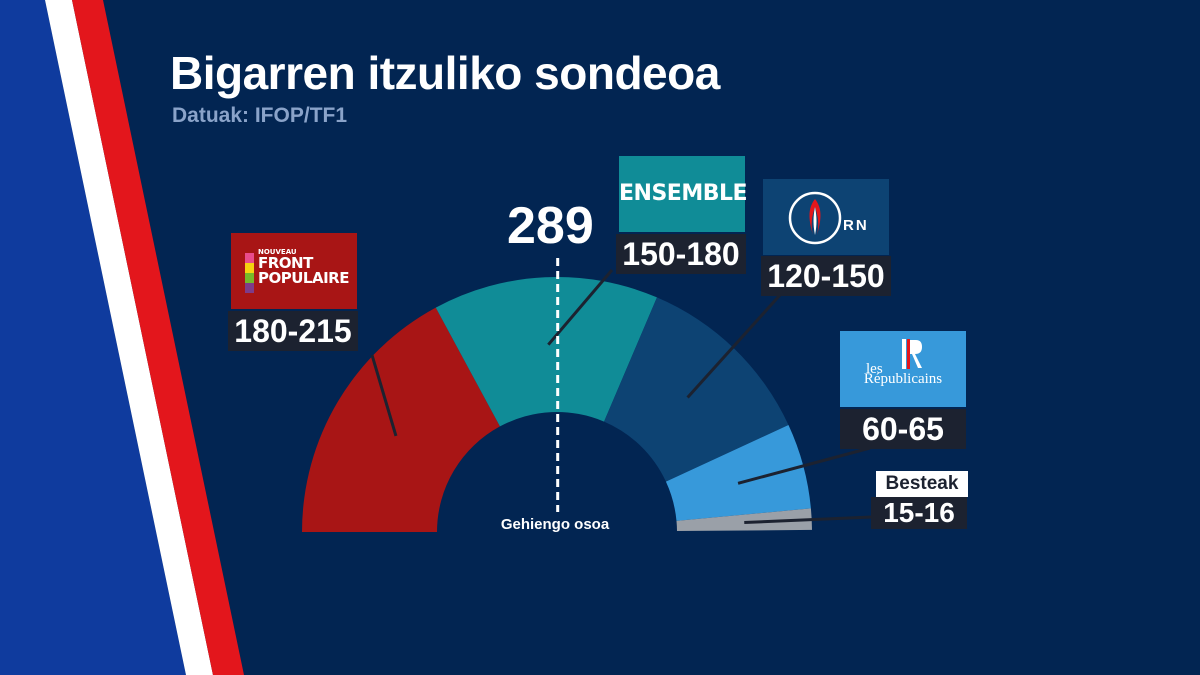  Describe the element at coordinates (922, 484) in the screenshot. I see `besteak-label: Besteak` at that location.